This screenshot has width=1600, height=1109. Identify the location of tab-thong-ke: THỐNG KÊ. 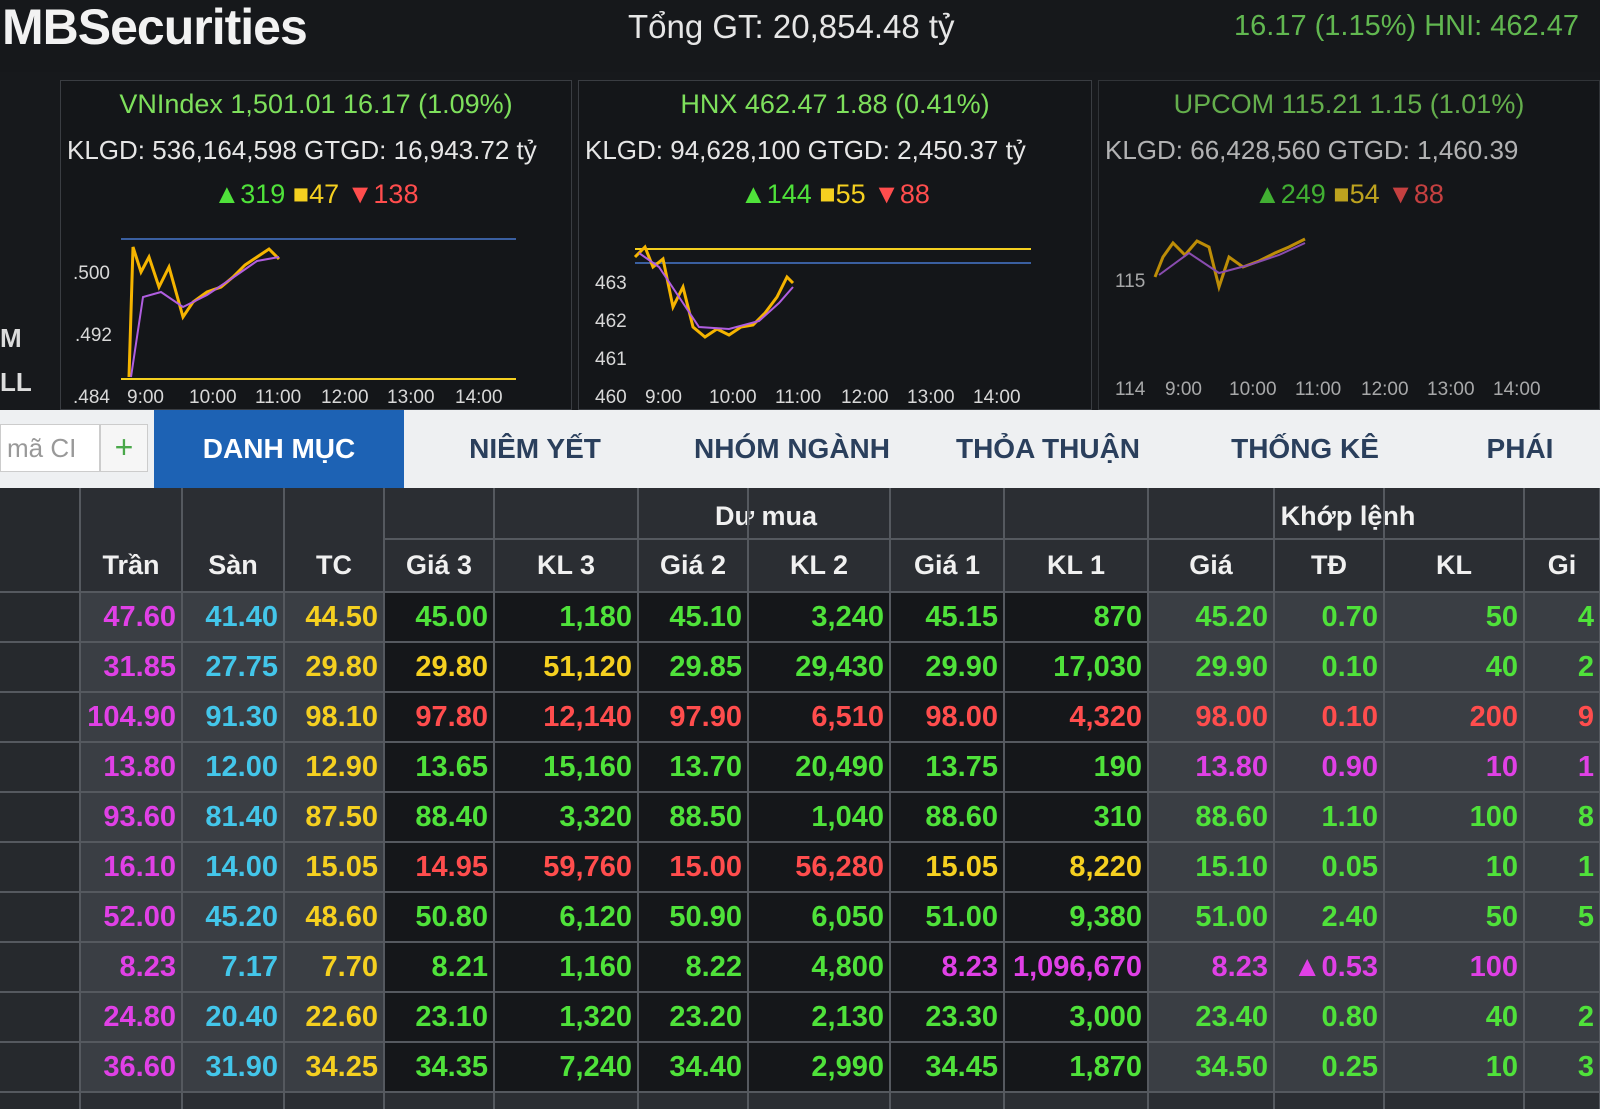
(1305, 448).